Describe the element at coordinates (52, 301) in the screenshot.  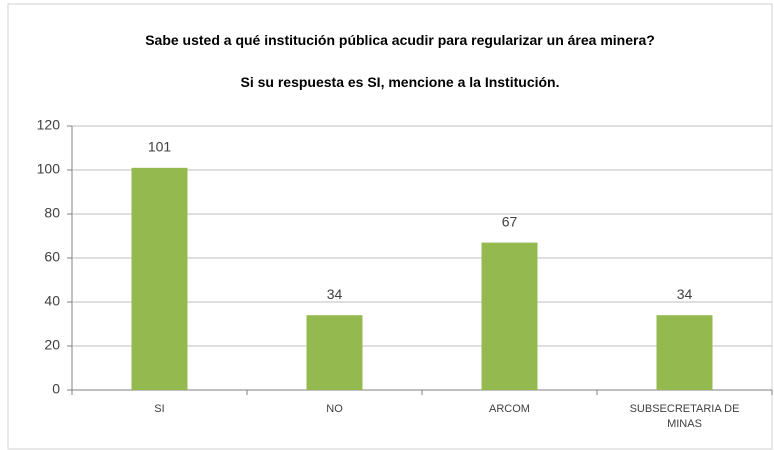
I see `y-tick-label: 40` at that location.